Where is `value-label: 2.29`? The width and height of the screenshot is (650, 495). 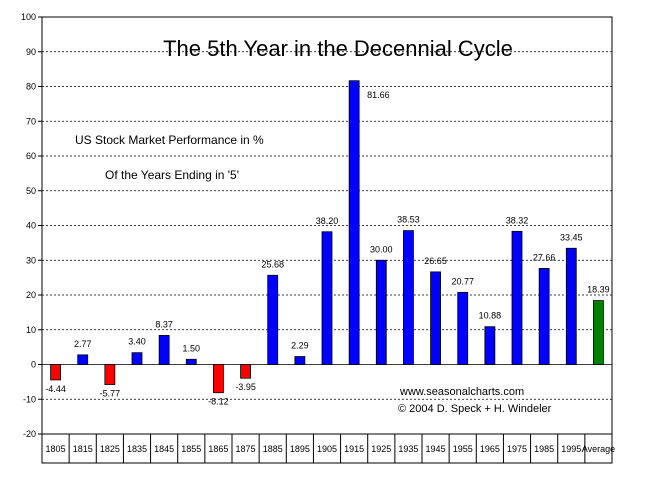 value-label: 2.29 is located at coordinates (300, 346).